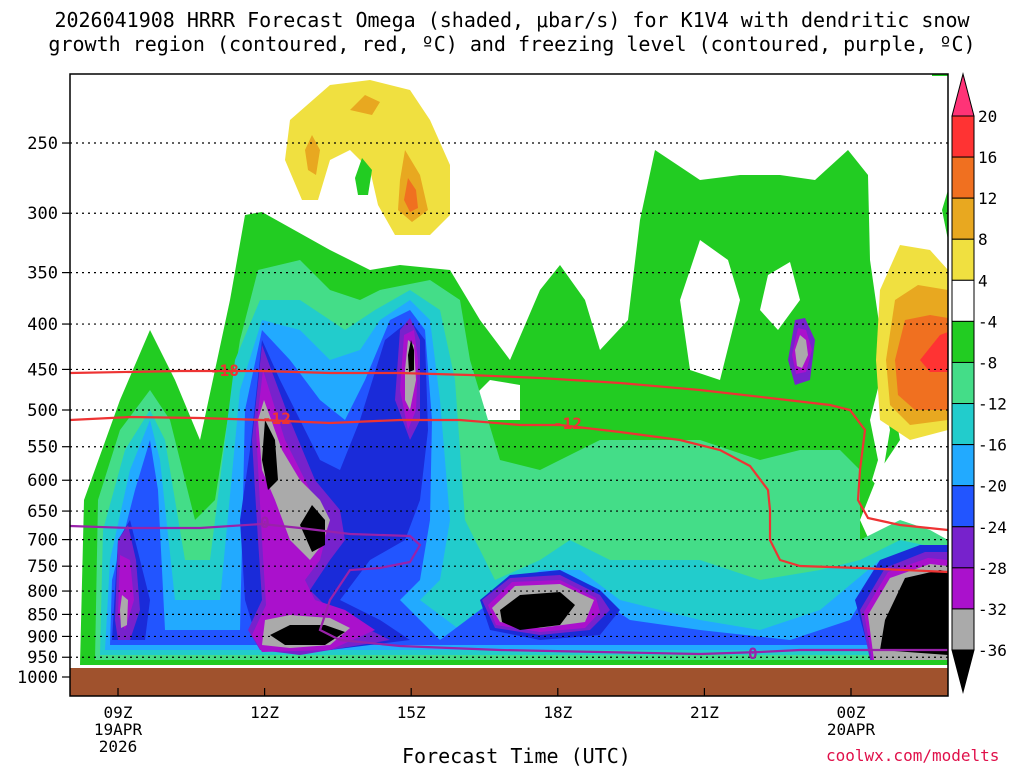  What do you see at coordinates (987, 362) in the screenshot?
I see `colorbar-label: -8` at bounding box center [987, 362].